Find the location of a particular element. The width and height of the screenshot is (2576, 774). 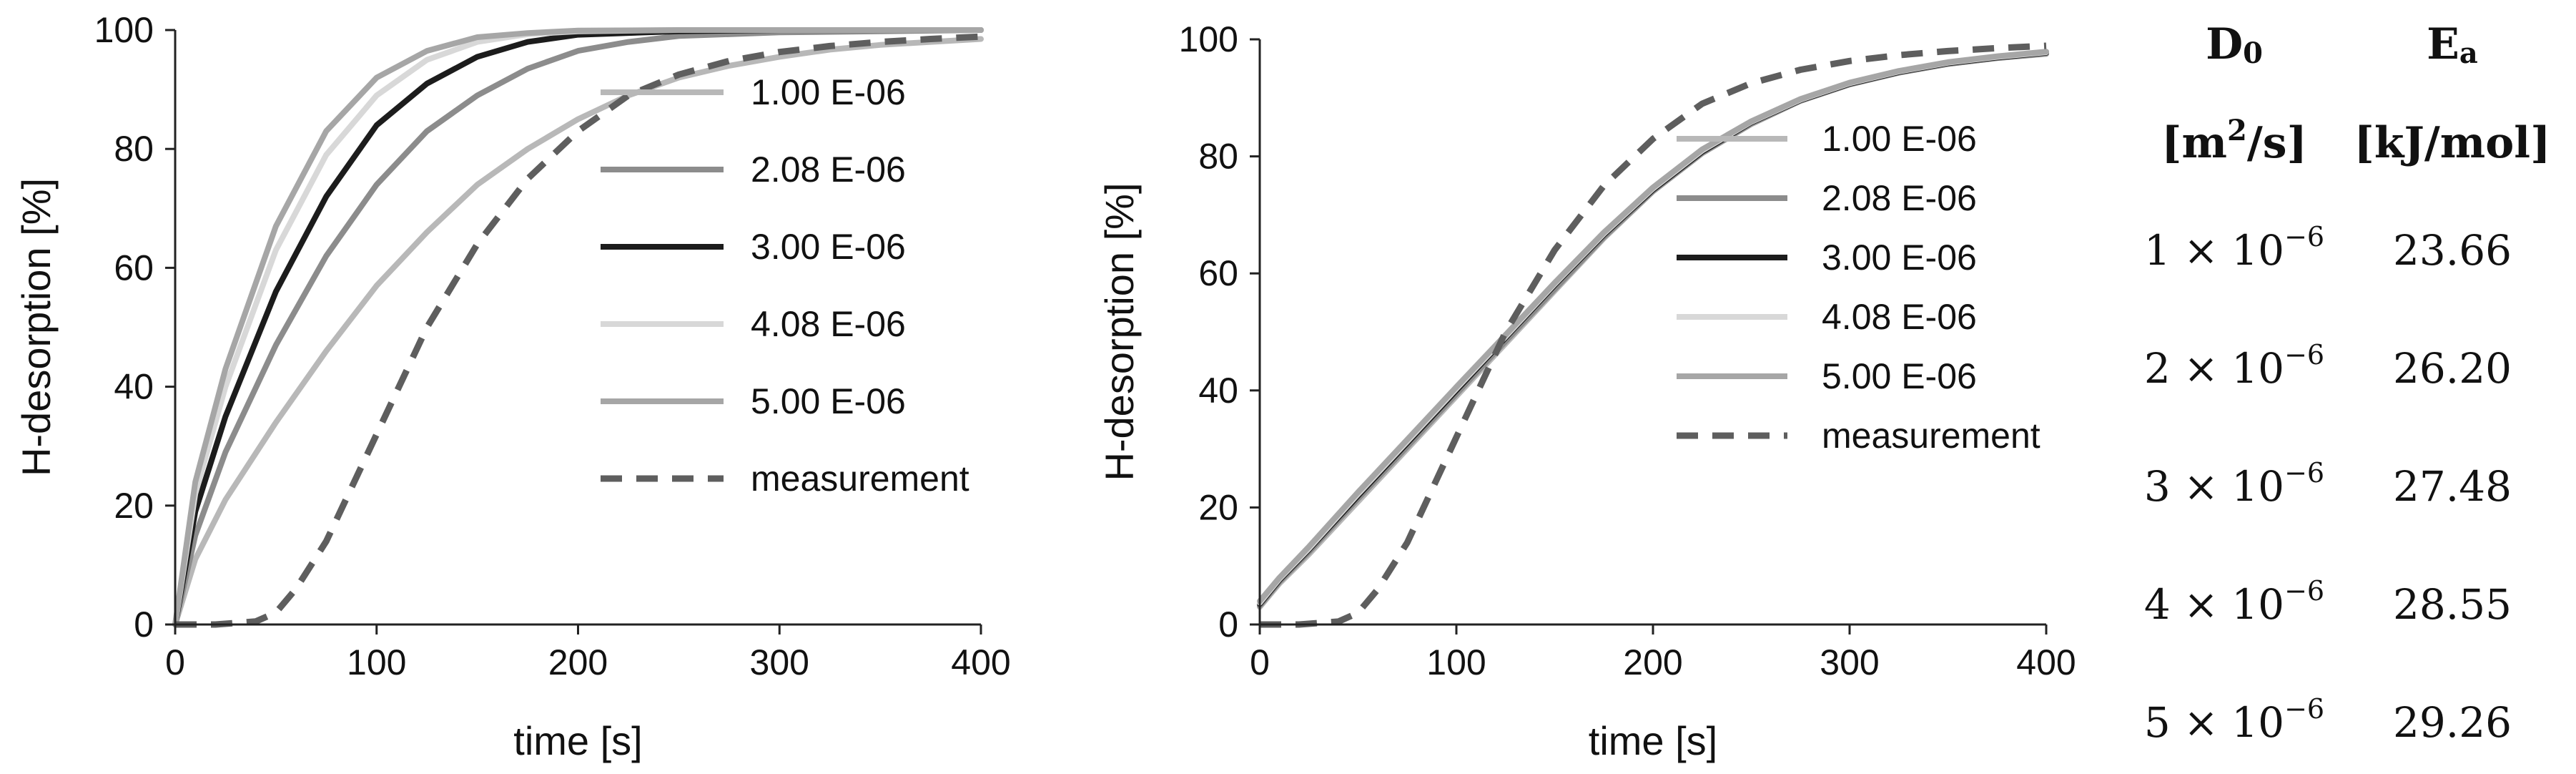

table-cell-energy: 29.26 is located at coordinates (2452, 722).